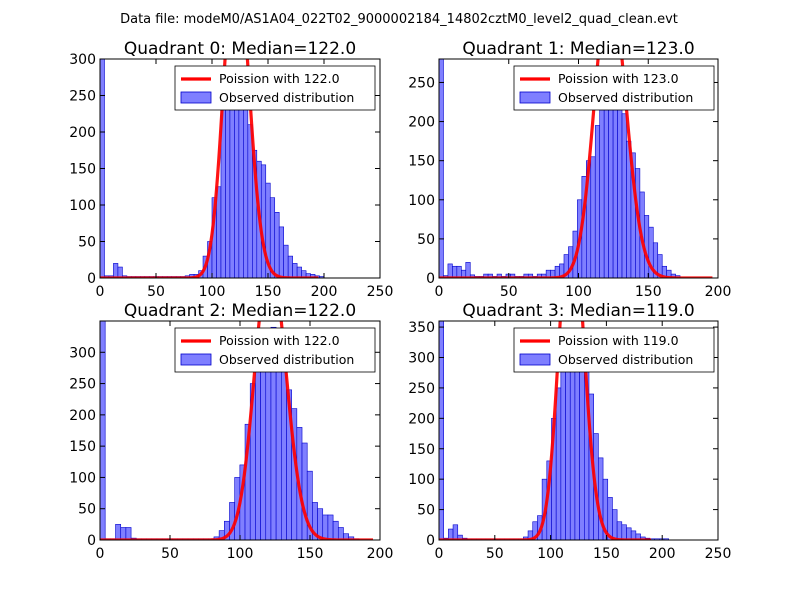 This screenshot has height=600, width=800. What do you see at coordinates (578, 49) in the screenshot?
I see `panel-title: Quadrant 1: Median=123.0` at bounding box center [578, 49].